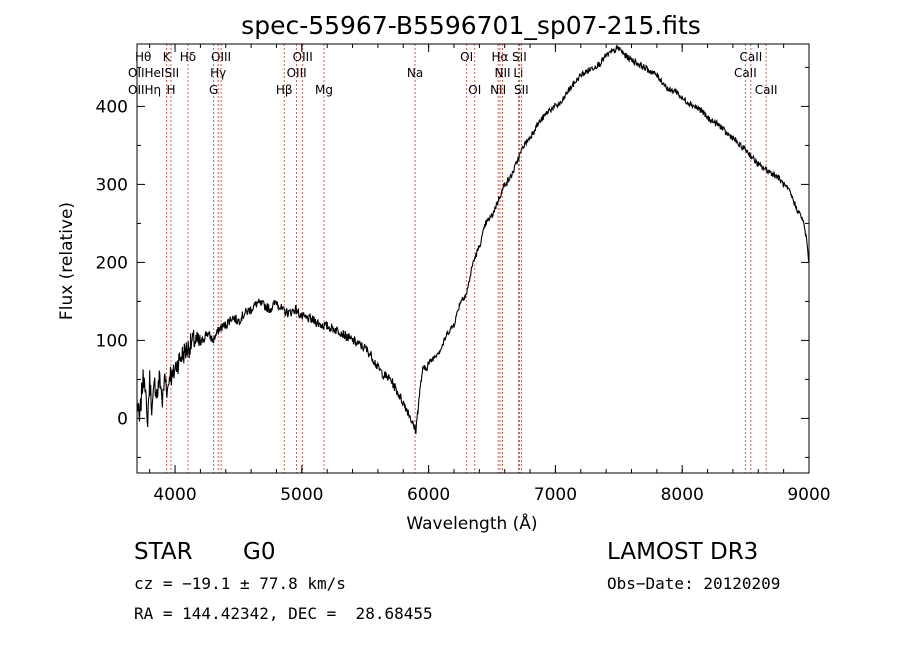  Describe the element at coordinates (471, 523) in the screenshot. I see `x-axis-label: Wavelength (Å)` at that location.